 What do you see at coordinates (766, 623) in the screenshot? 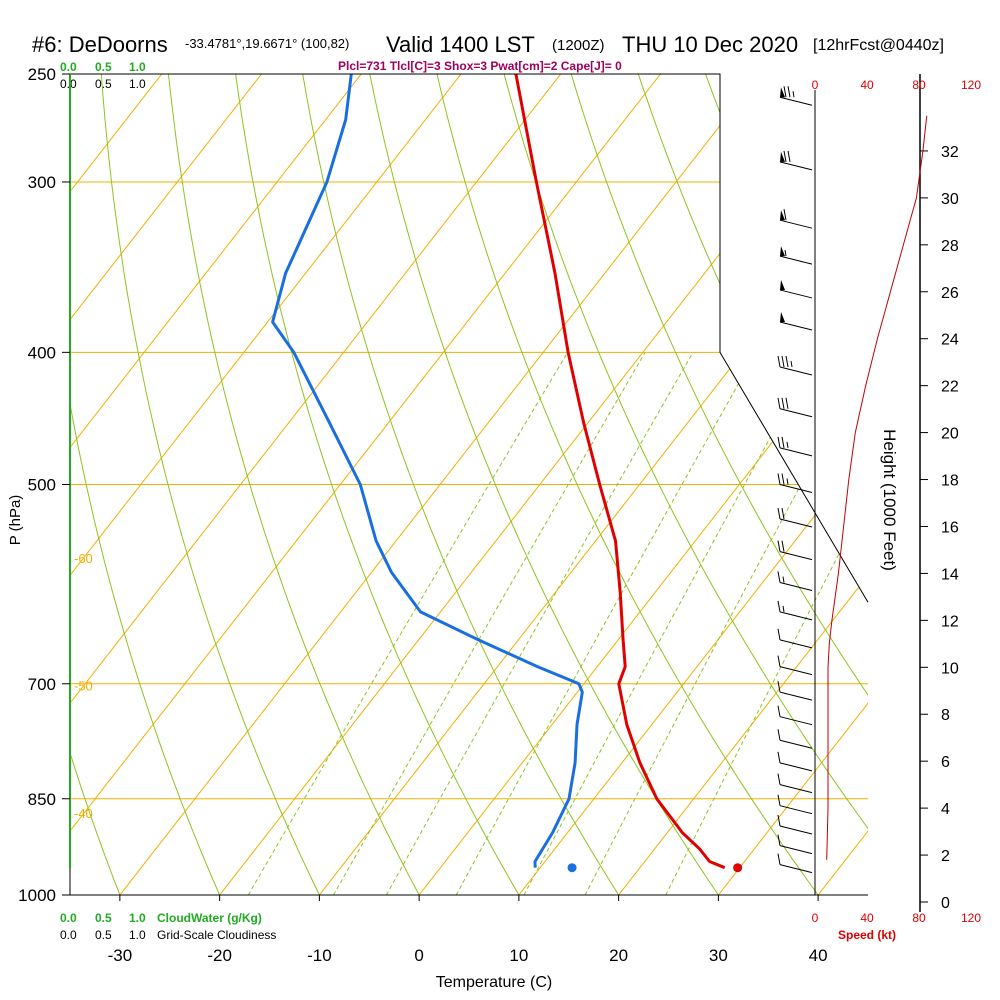
I see `mixing-ratio-line` at bounding box center [766, 623].